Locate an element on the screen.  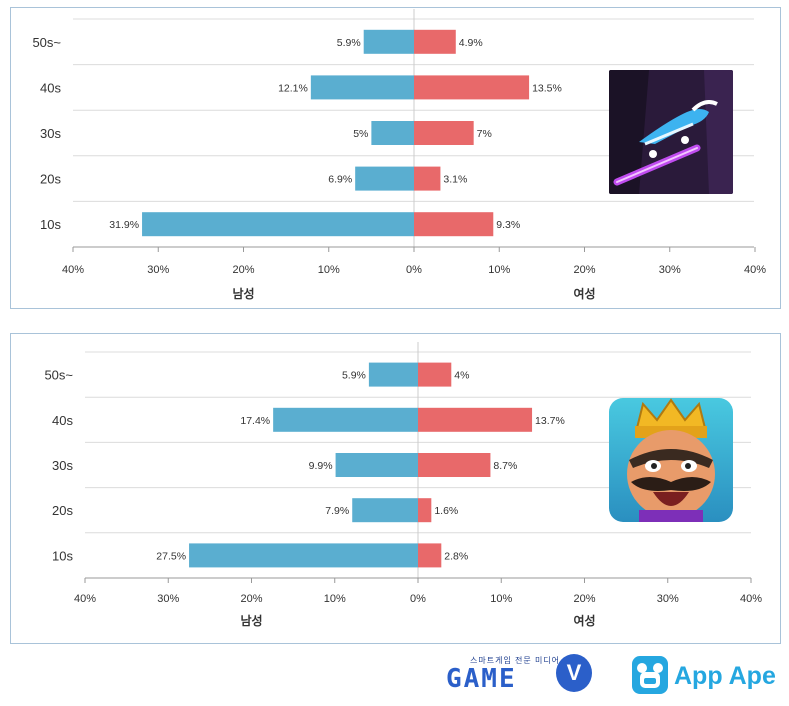
value-label-female: 1.6% is located at coordinates (446, 511).